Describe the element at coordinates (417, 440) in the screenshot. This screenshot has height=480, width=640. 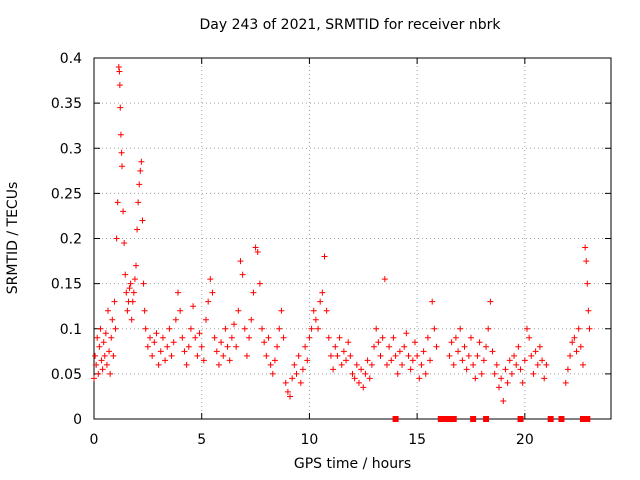
I see `x-tick-label: 15` at that location.